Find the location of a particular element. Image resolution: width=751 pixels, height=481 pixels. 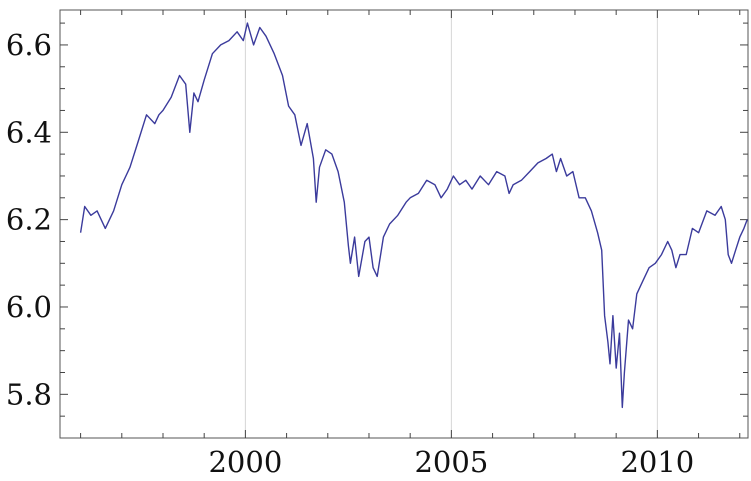

y-tick-label: 6.6 is located at coordinates (29, 45).